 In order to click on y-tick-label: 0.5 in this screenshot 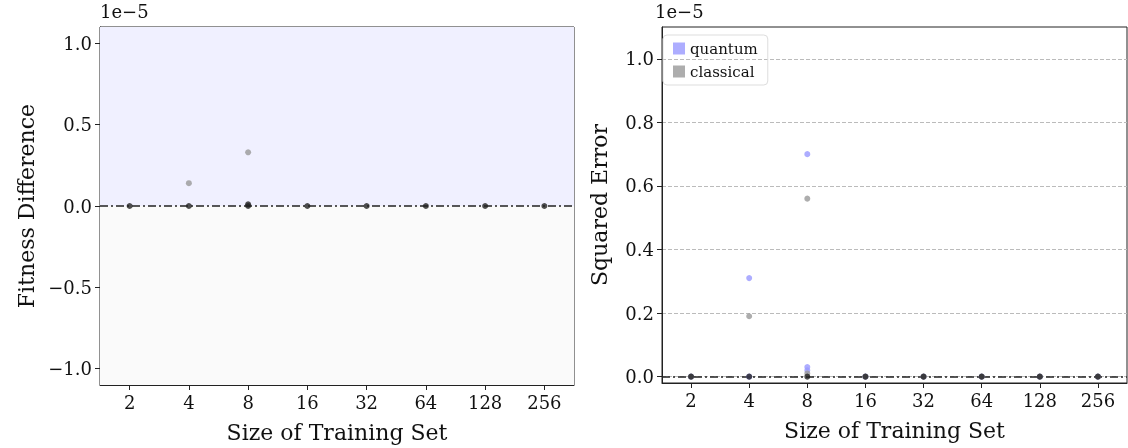, I will do `click(77, 125)`.